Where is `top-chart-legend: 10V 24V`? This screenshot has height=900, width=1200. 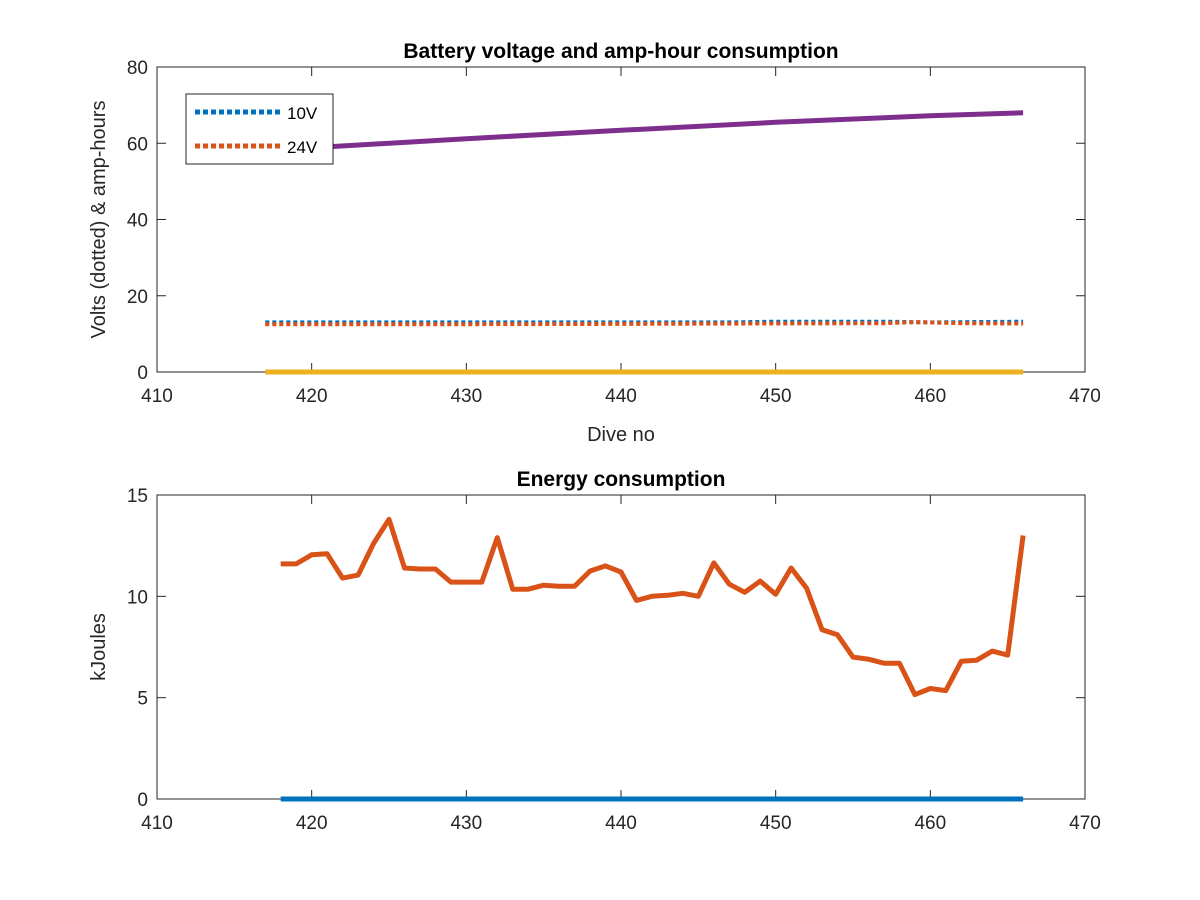 top-chart-legend: 10V 24V is located at coordinates (259, 129).